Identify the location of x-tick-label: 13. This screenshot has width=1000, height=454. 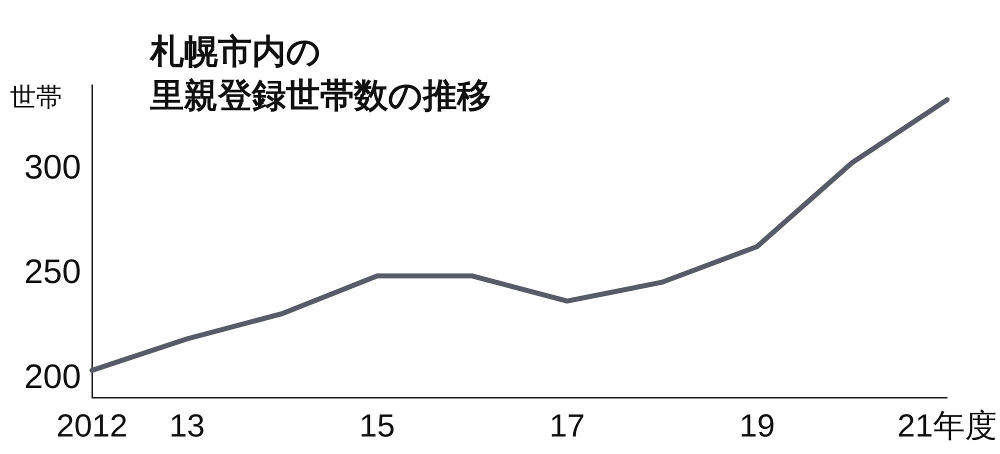
(187, 426).